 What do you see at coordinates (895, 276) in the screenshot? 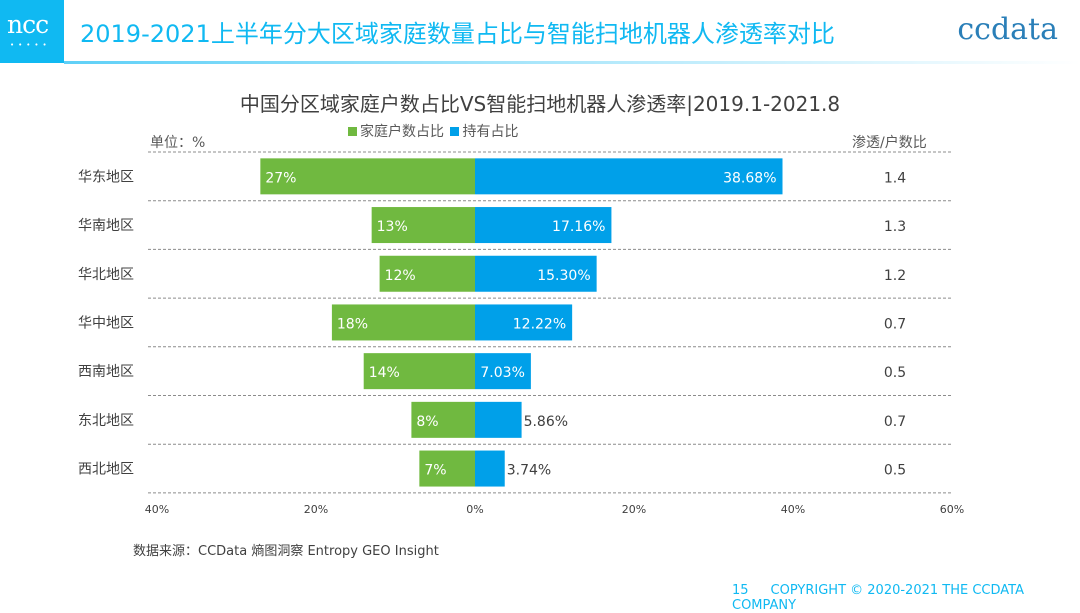
I see `ratio-value: 1.2` at bounding box center [895, 276].